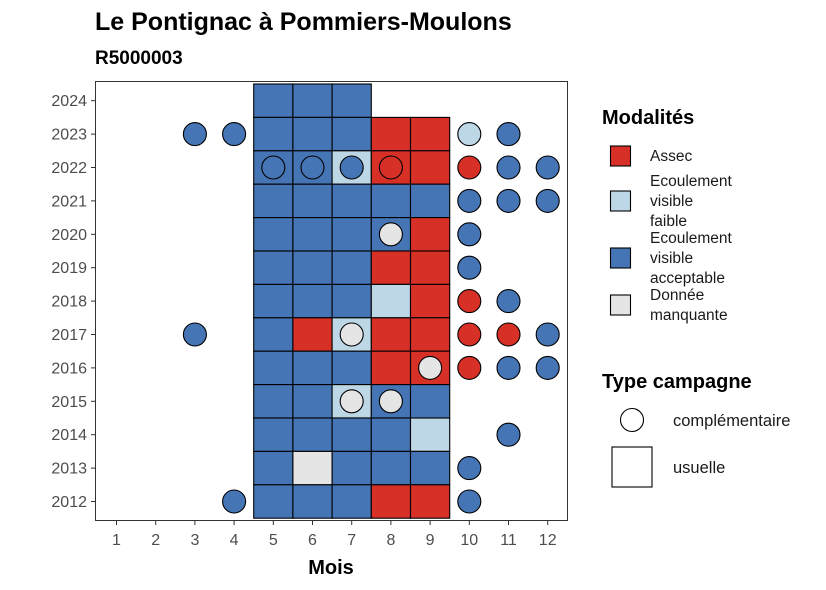  I want to click on y-tick-label: 2021, so click(69, 201).